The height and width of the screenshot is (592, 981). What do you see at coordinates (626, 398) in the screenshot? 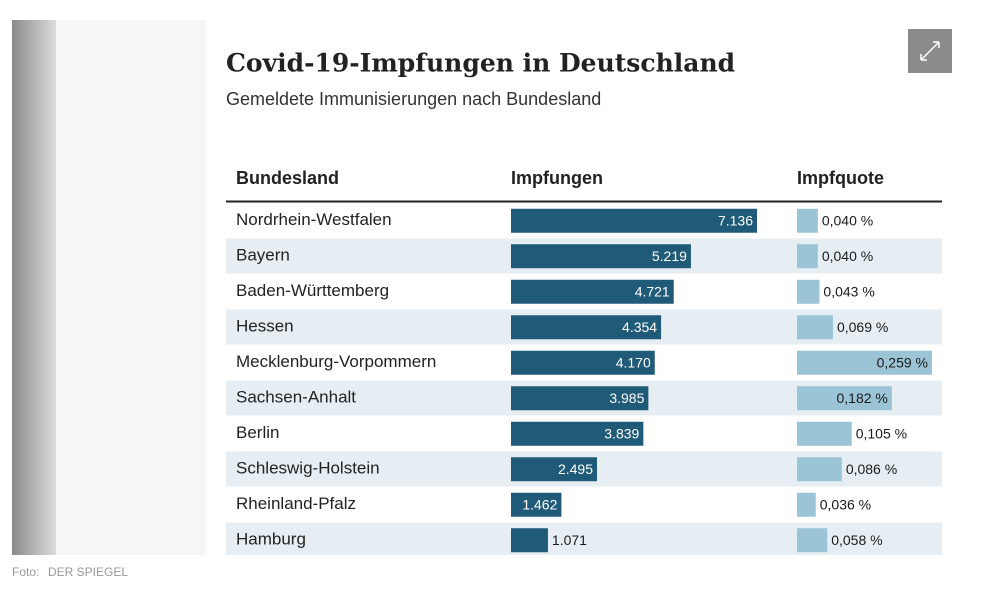
I see `value-label: 3.985` at bounding box center [626, 398].